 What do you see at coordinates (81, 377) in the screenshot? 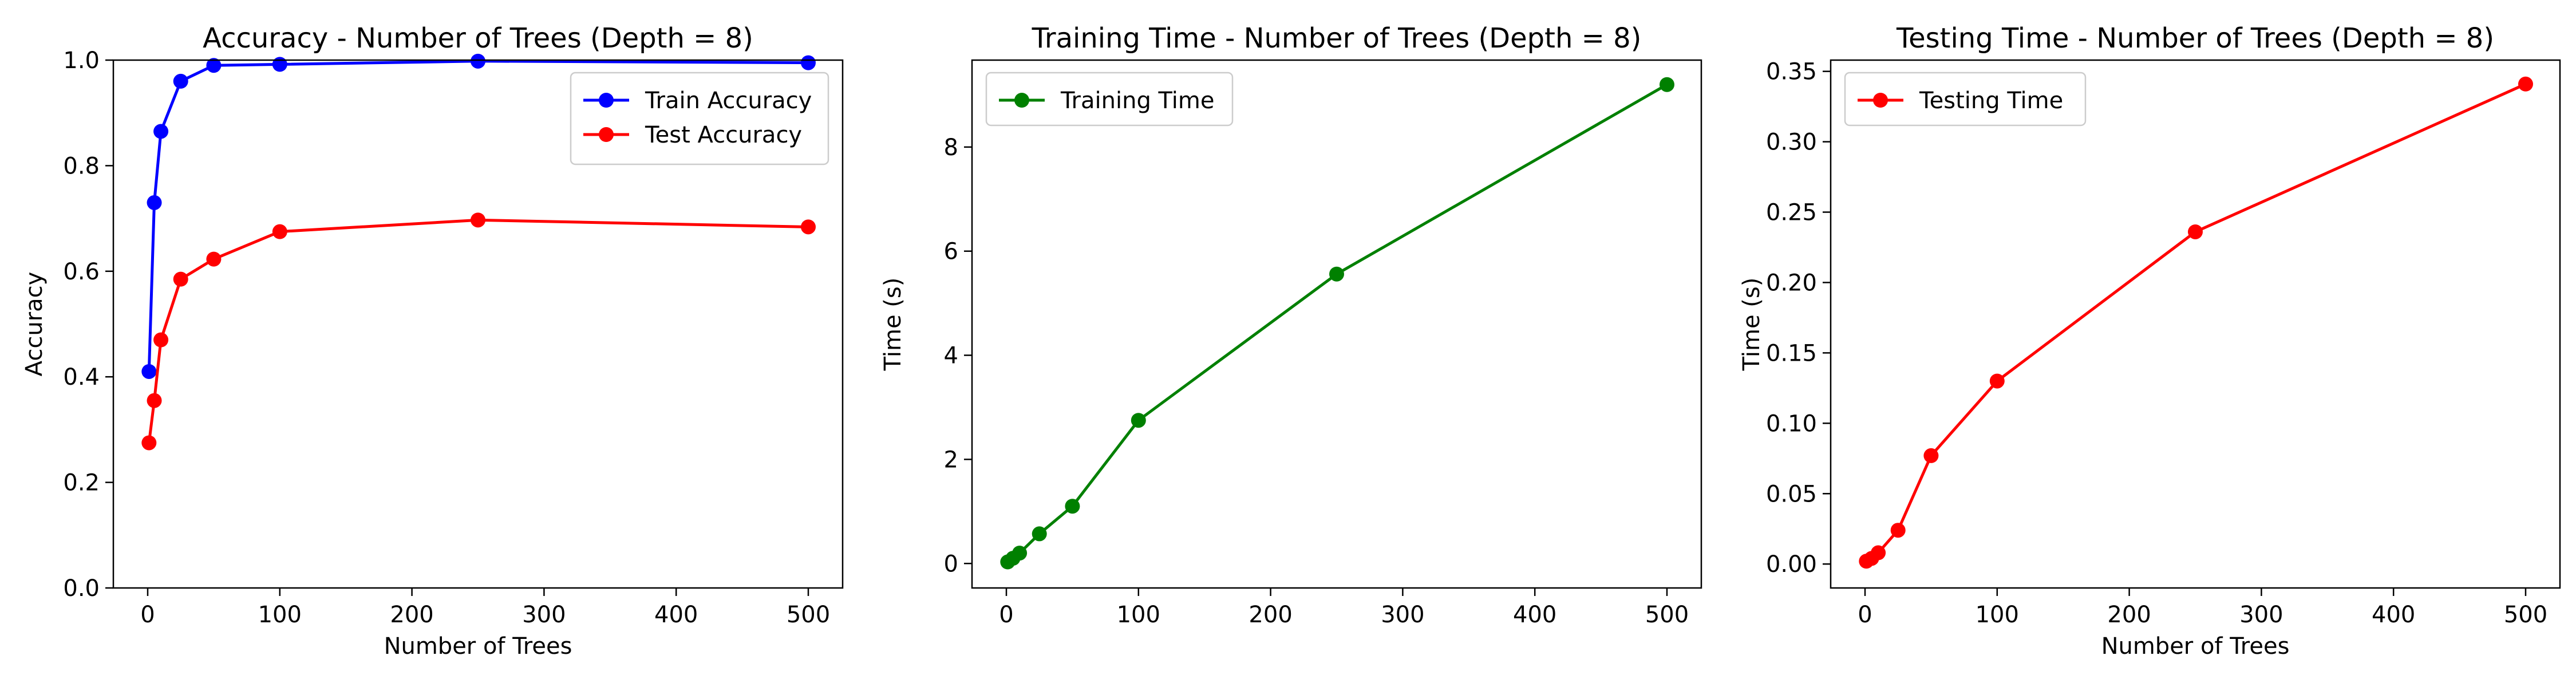
I see `y-tick-label: 0.4` at bounding box center [81, 377].